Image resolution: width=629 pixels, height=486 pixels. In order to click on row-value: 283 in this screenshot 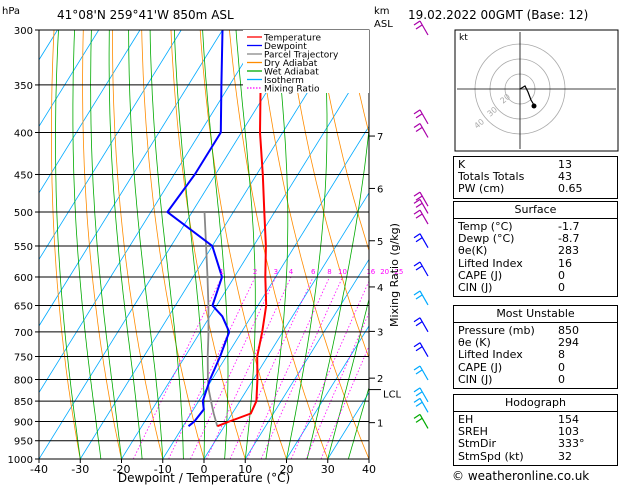, I will do `click(568, 251)`.